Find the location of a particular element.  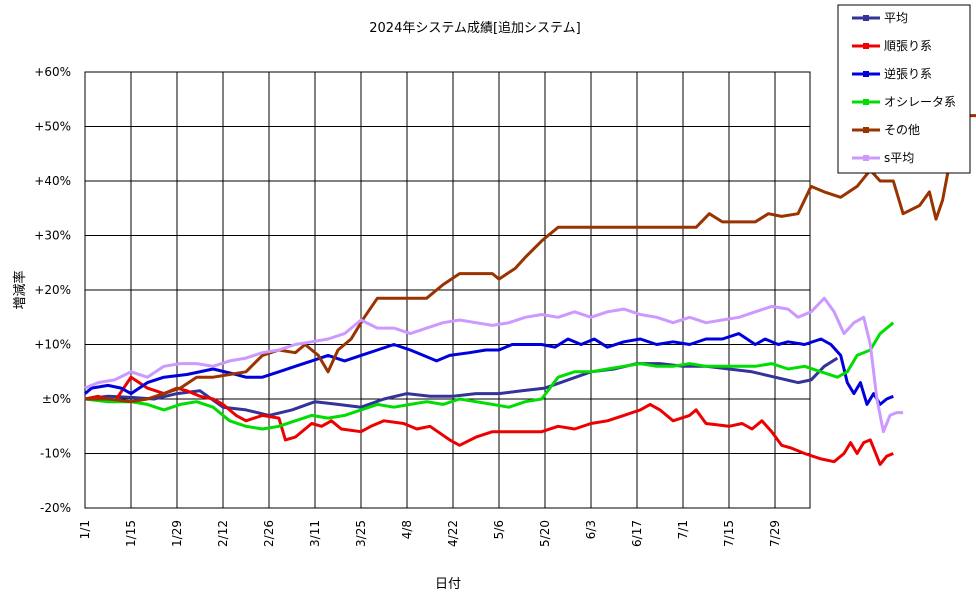

legend-label: オシレータ系 is located at coordinates (920, 102).